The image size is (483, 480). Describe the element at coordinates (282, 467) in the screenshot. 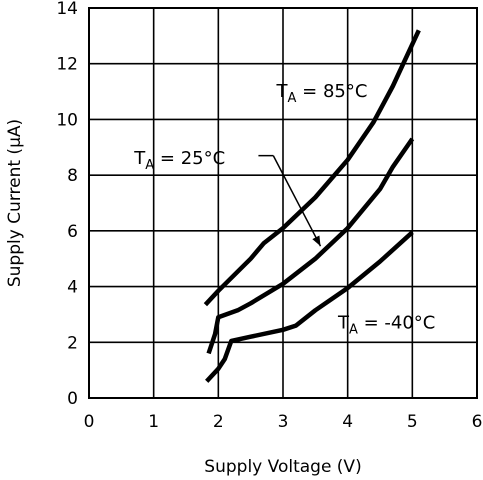

I see `x-axis-label: Supply Voltage (V)` at that location.